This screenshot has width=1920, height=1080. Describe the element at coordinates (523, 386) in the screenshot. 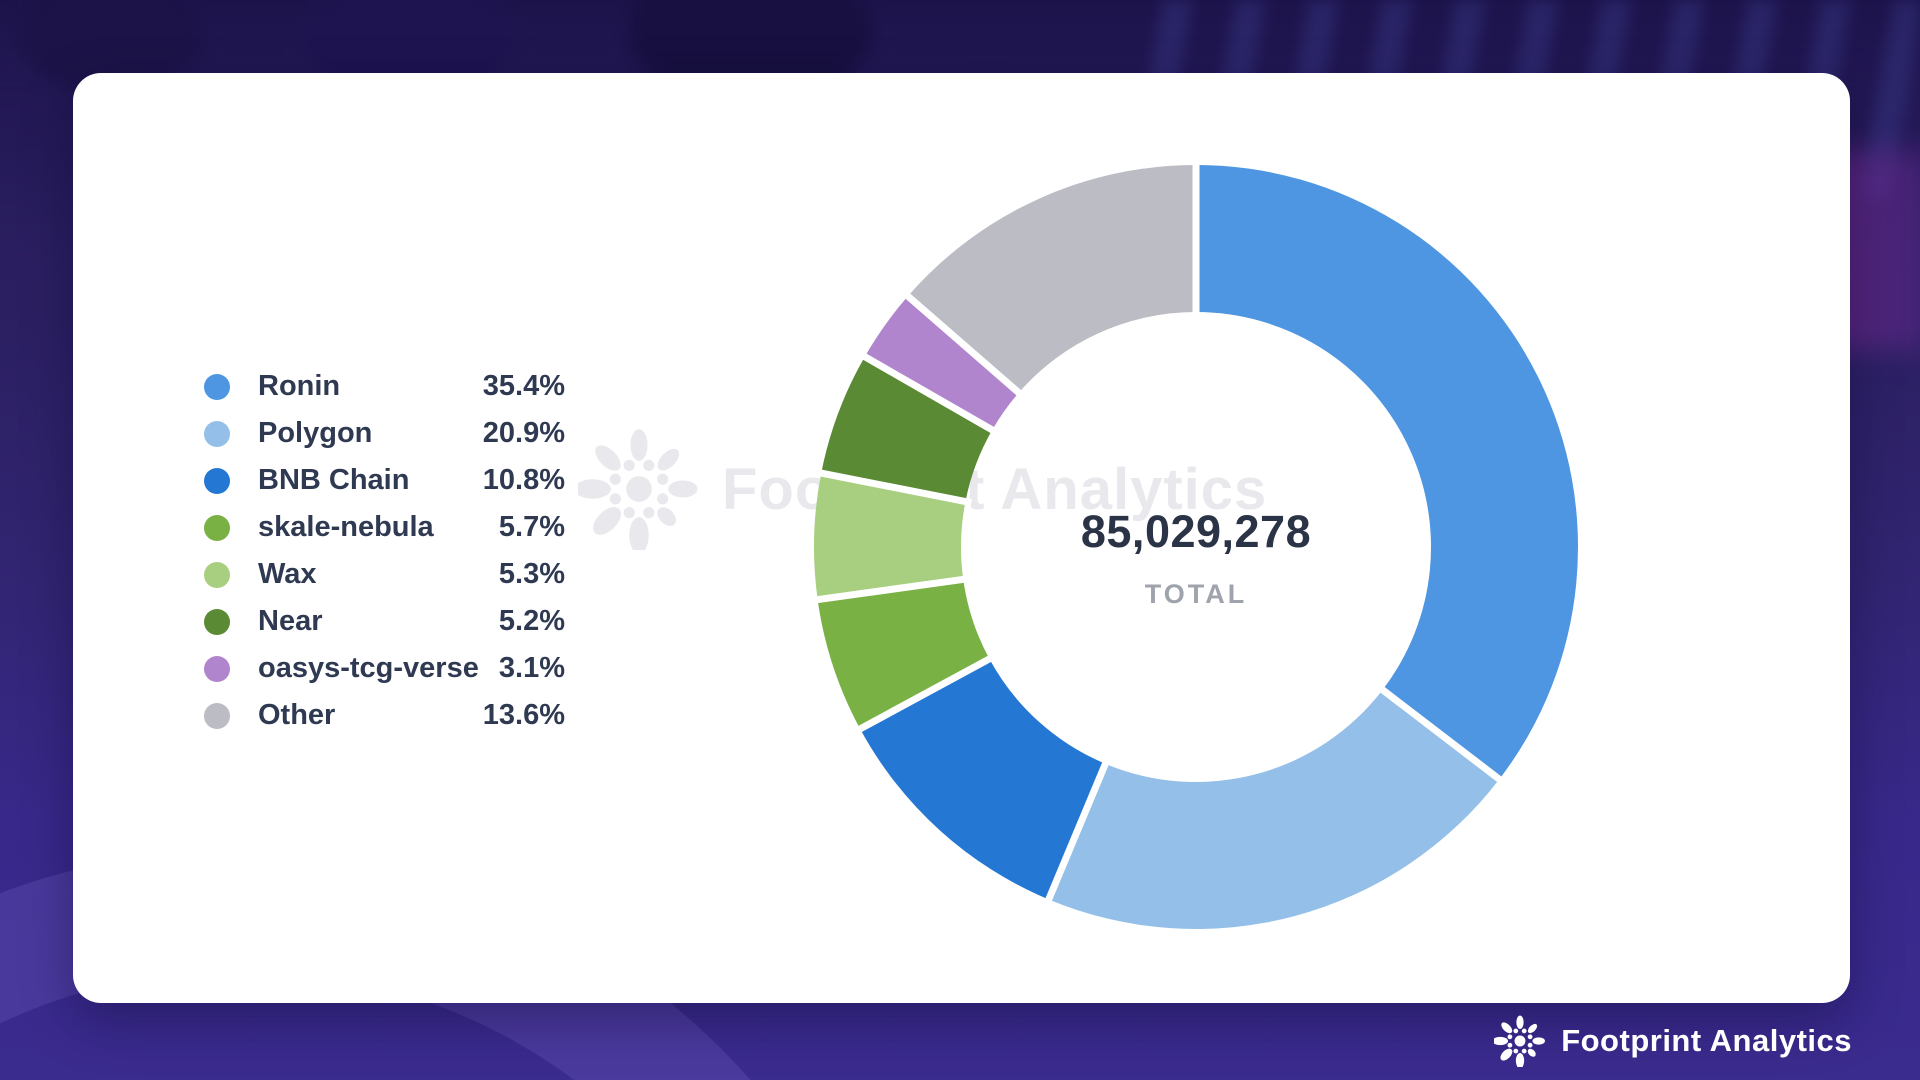

I see `legend-value: 35.4%` at that location.